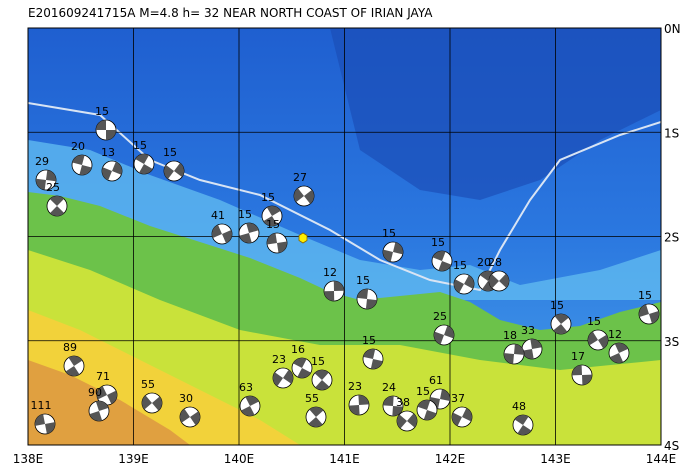  Describe the element at coordinates (330, 272) in the screenshot. I see `depth-label: 12` at that location.